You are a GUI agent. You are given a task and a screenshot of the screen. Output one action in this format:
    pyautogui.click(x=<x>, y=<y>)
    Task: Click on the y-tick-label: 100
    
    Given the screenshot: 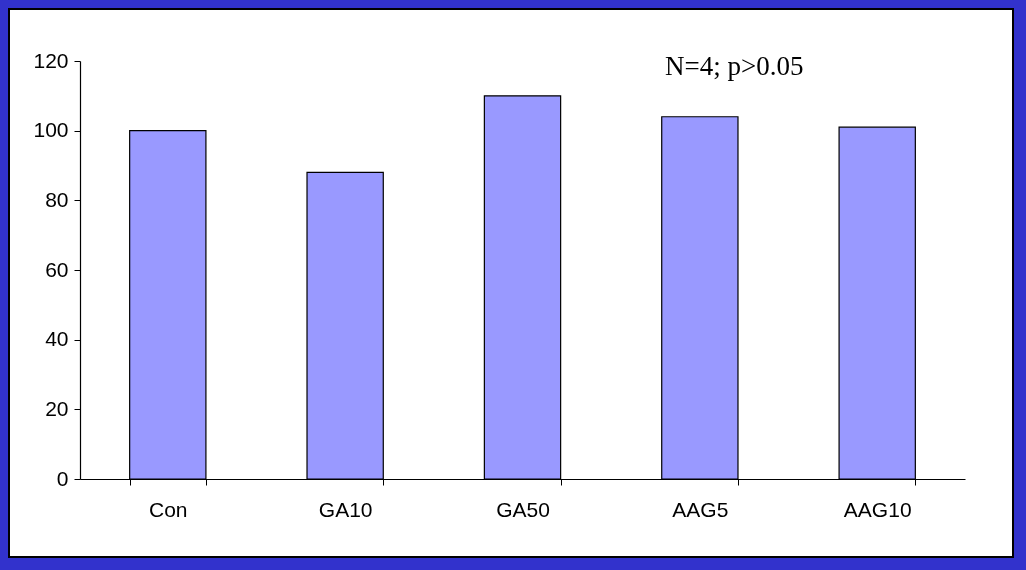 What is the action you would take?
    pyautogui.click(x=51, y=130)
    